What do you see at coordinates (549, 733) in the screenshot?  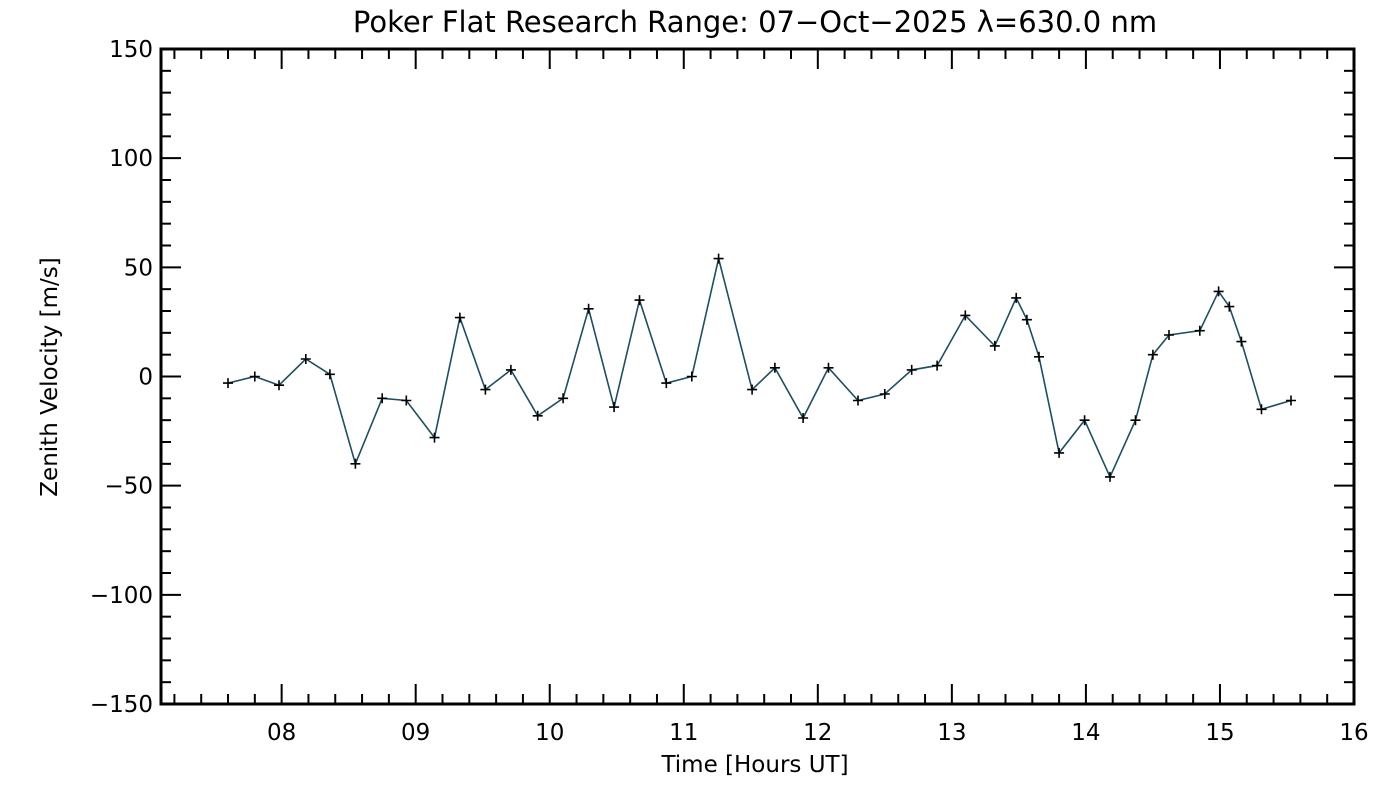 I see `x-tick-label: 10` at bounding box center [549, 733].